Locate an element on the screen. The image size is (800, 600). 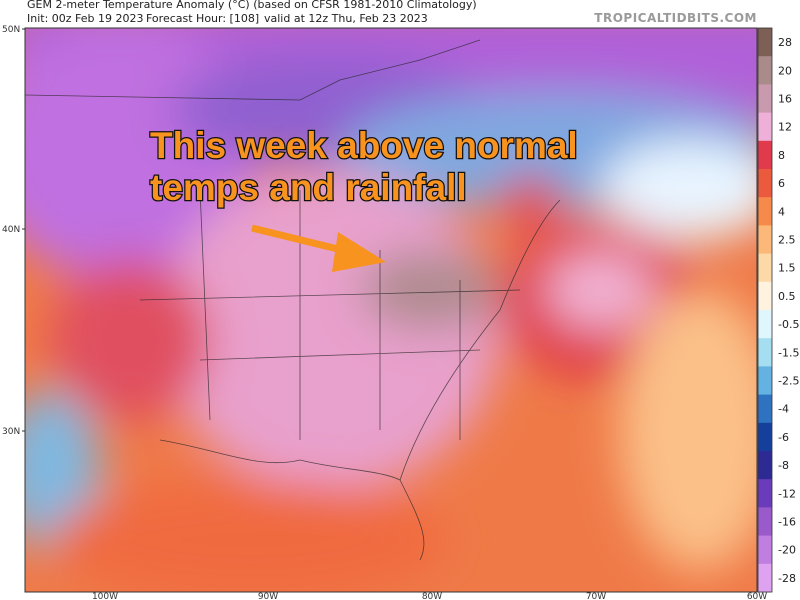
colorbar-label: 4 is located at coordinates (781, 211).